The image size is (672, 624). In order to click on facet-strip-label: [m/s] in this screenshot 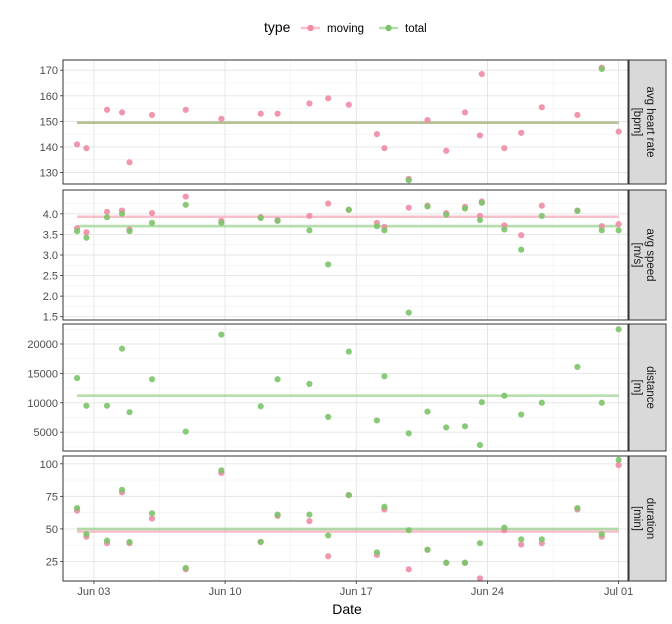, I will do `click(637, 255)`.